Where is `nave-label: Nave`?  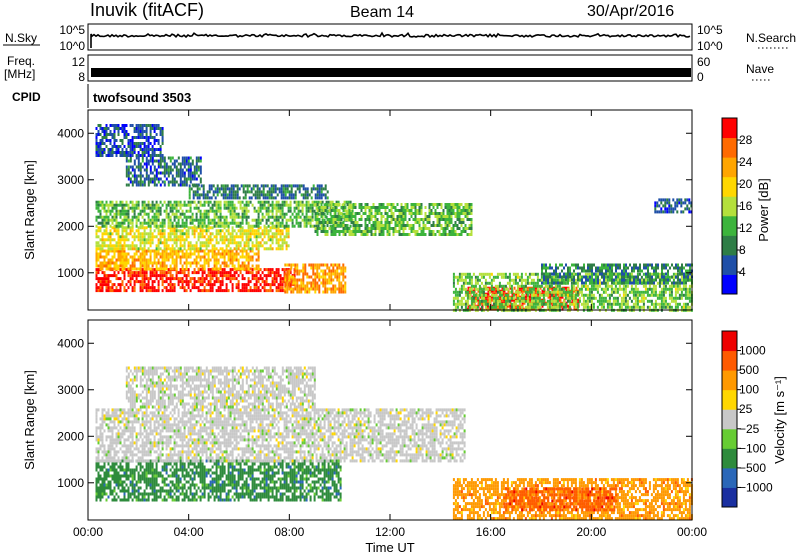
nave-label: Nave is located at coordinates (760, 69).